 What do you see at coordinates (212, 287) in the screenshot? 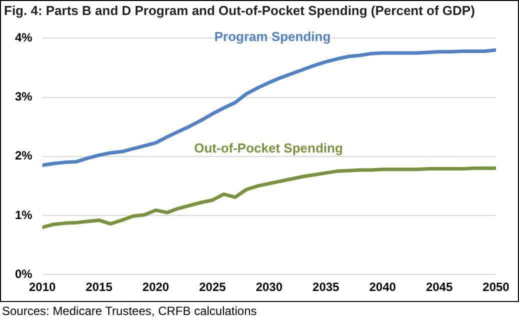
I see `x-tick-label: 2025` at bounding box center [212, 287].